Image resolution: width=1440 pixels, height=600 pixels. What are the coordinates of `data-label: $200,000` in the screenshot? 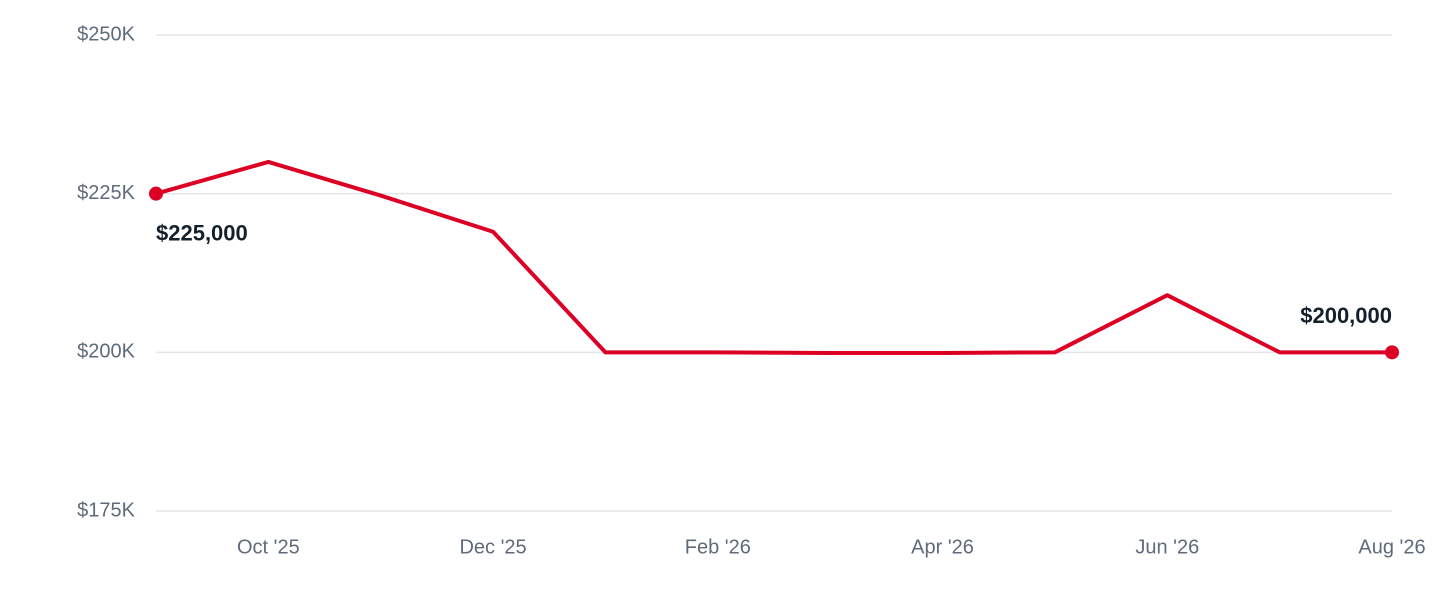 It's located at (1346, 315).